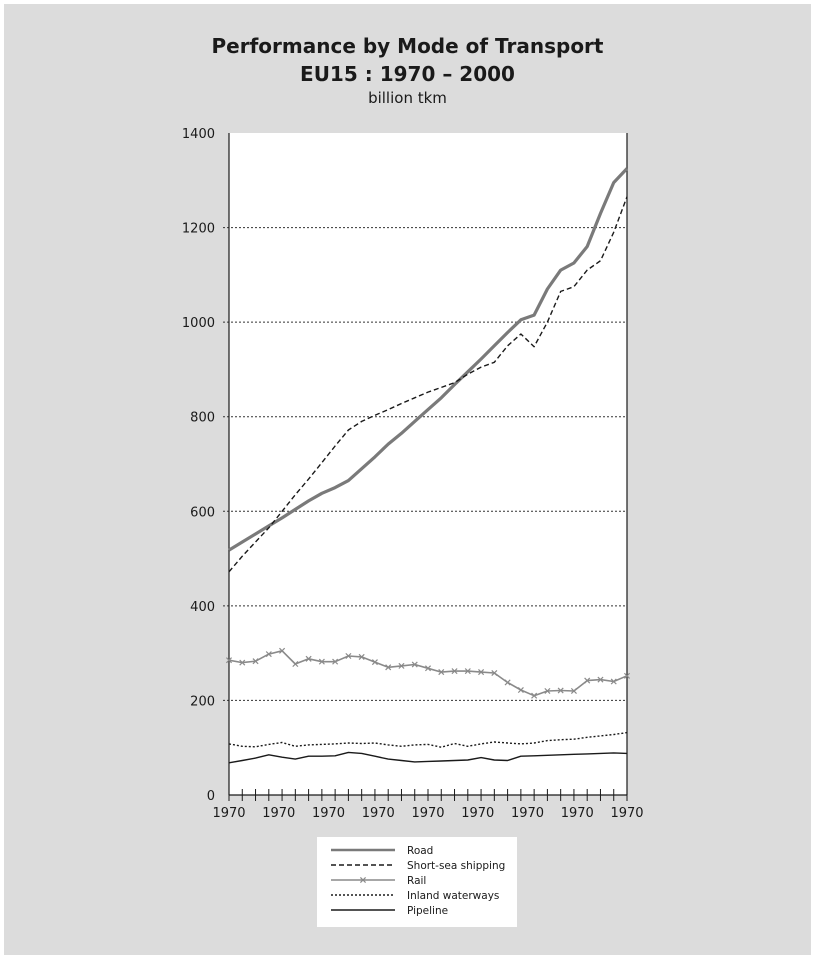 The height and width of the screenshot is (959, 815). What do you see at coordinates (407, 46) in the screenshot?
I see `chart-title: Performance by Mode of Transport` at bounding box center [407, 46].